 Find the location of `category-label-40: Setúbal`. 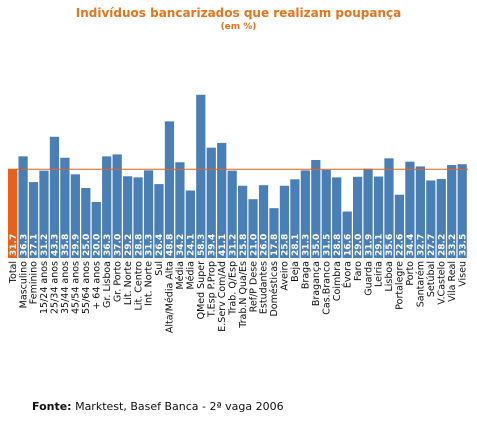

category-label-40: Setúbal is located at coordinates (431, 279).